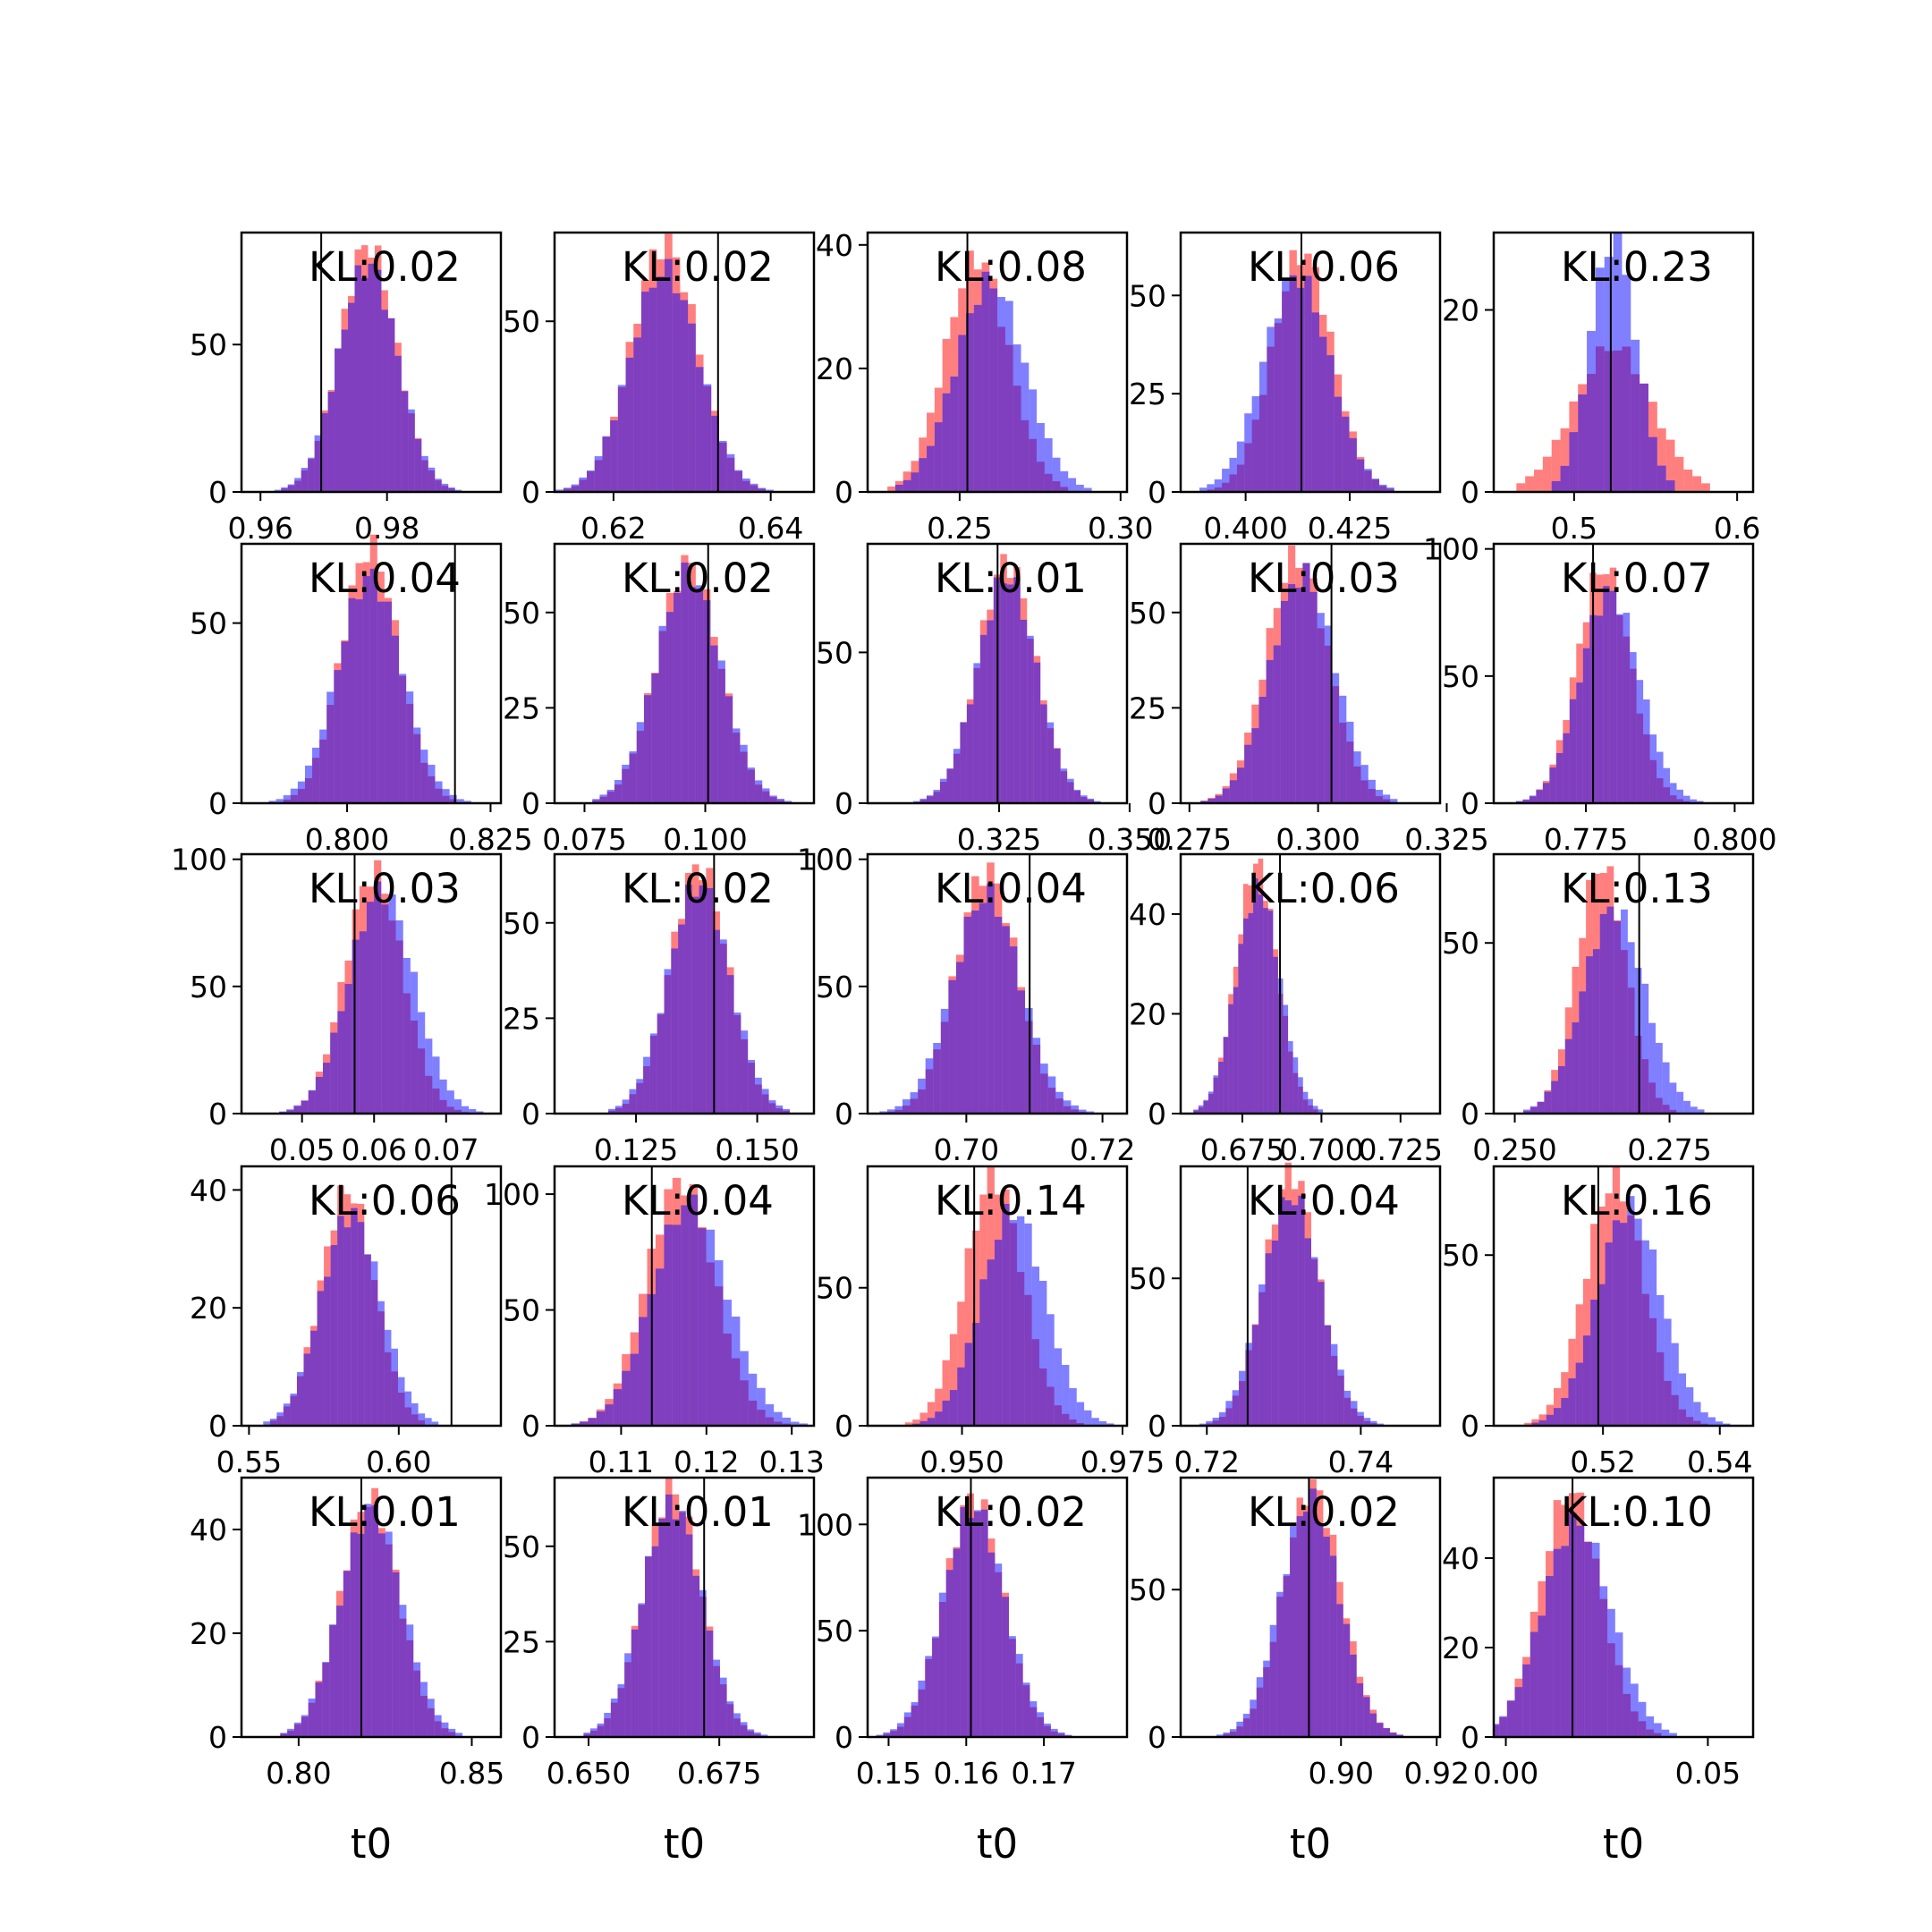  I want to click on x-tick-label: 0.55, so click(249, 1462).